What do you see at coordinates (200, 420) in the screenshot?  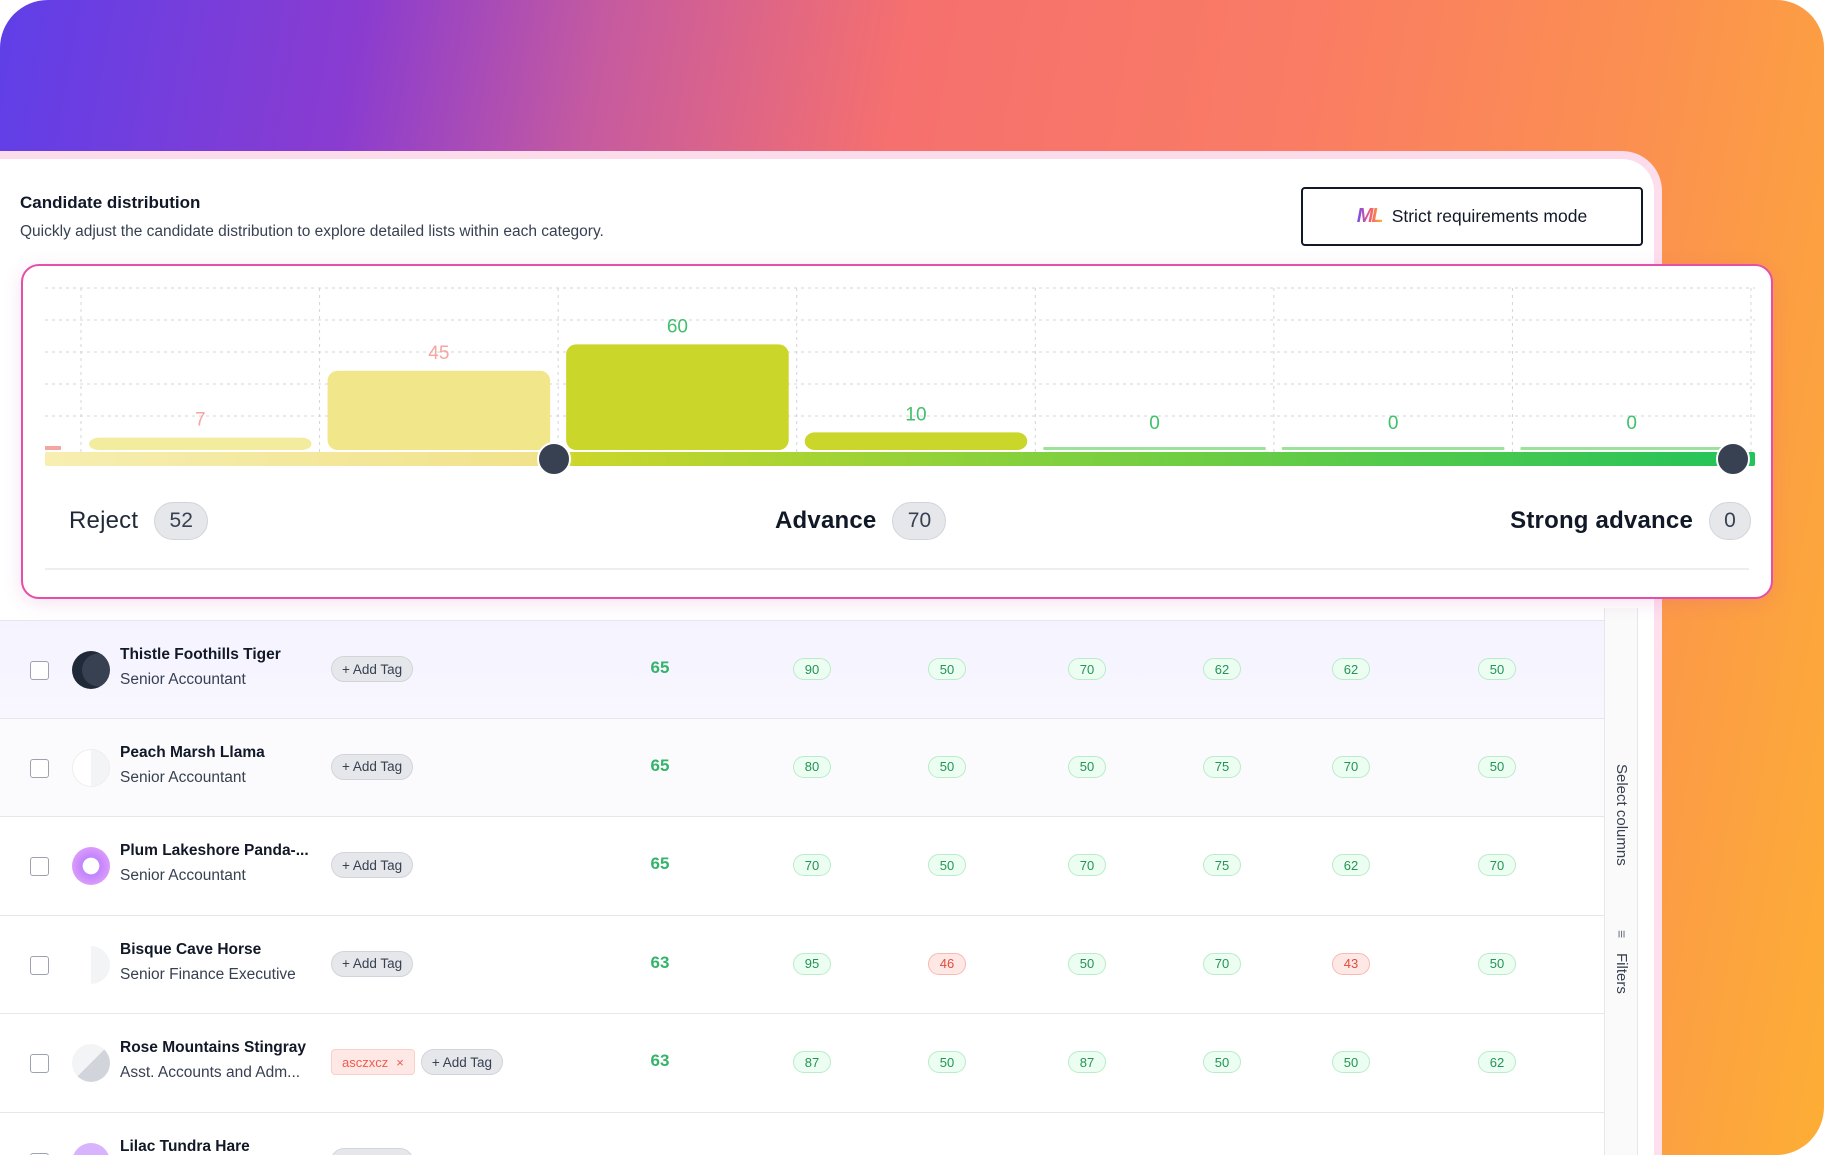 I see `bar-value-label: 7` at bounding box center [200, 420].